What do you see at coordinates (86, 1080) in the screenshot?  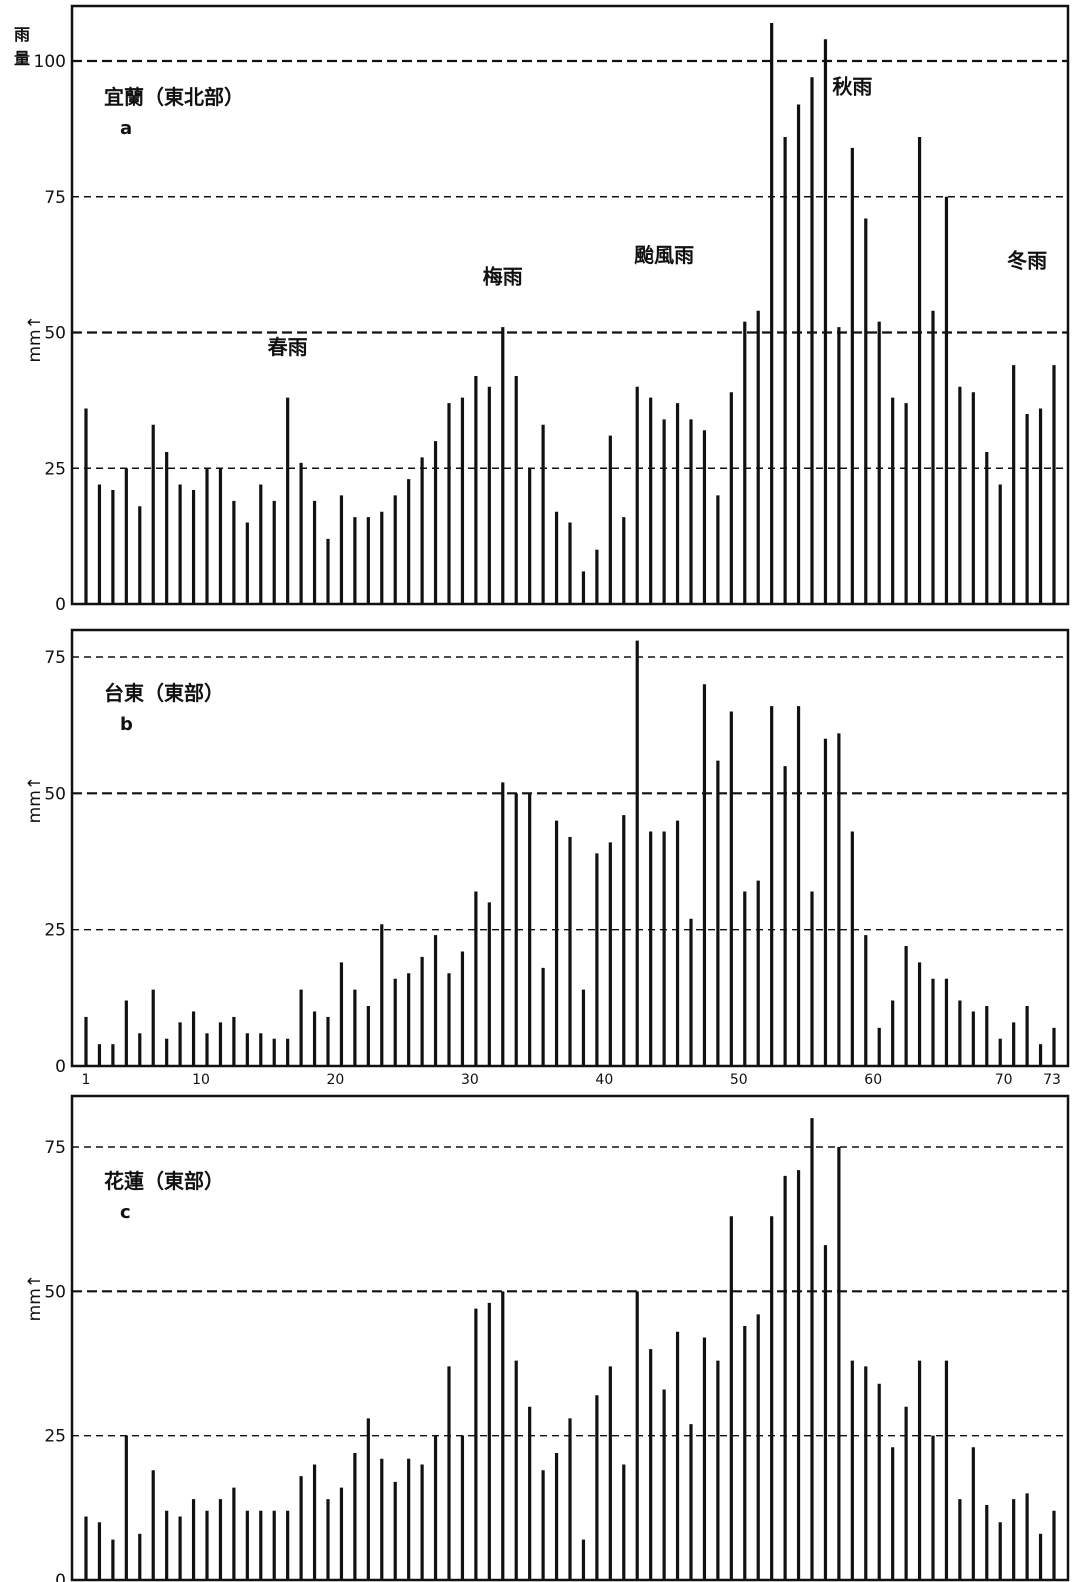 I see `x-tick-label: 1` at bounding box center [86, 1080].